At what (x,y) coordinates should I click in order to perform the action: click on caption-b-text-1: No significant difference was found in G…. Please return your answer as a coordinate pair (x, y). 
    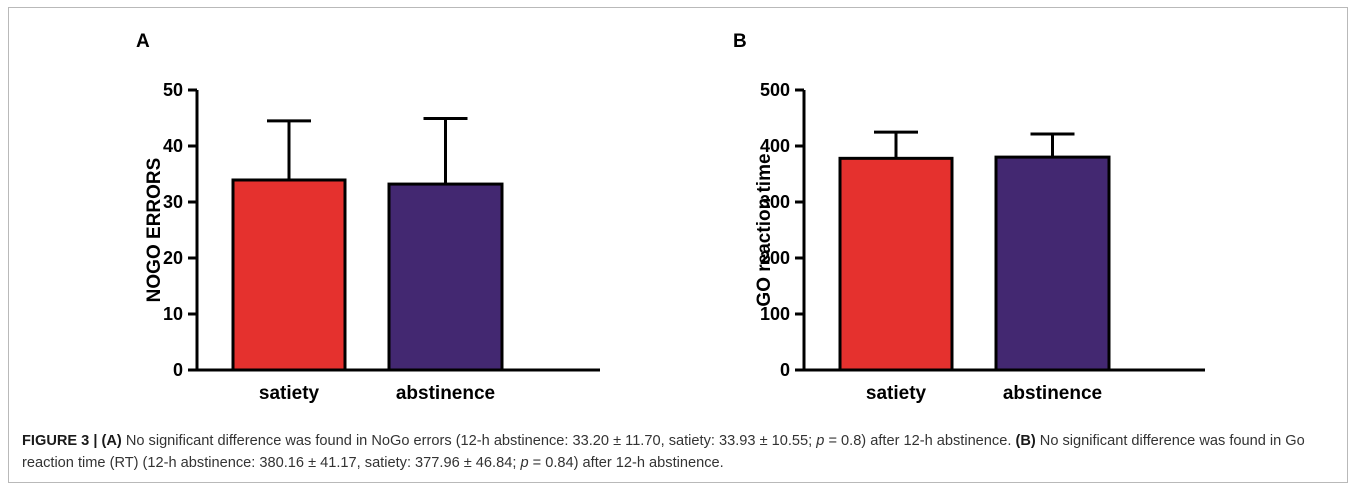
    Looking at the image, I should click on (663, 452).